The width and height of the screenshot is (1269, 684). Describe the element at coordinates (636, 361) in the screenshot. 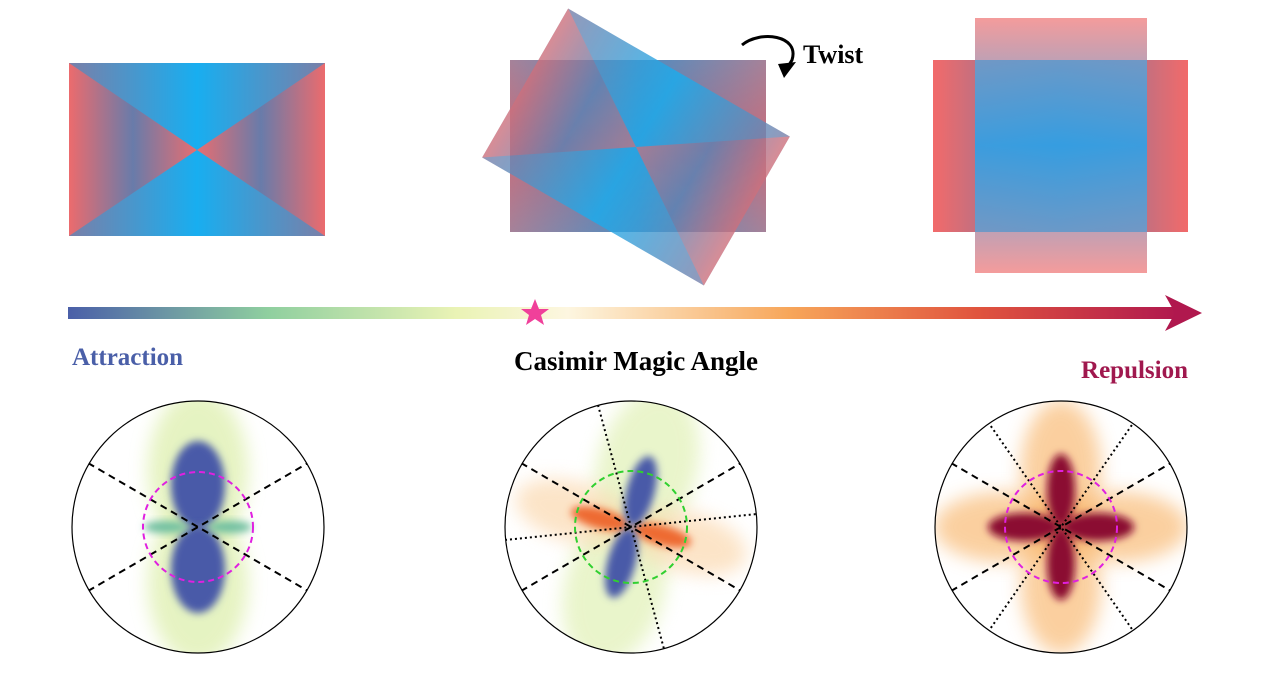

I see `magic-angle-label: Casimir Magic Angle` at that location.